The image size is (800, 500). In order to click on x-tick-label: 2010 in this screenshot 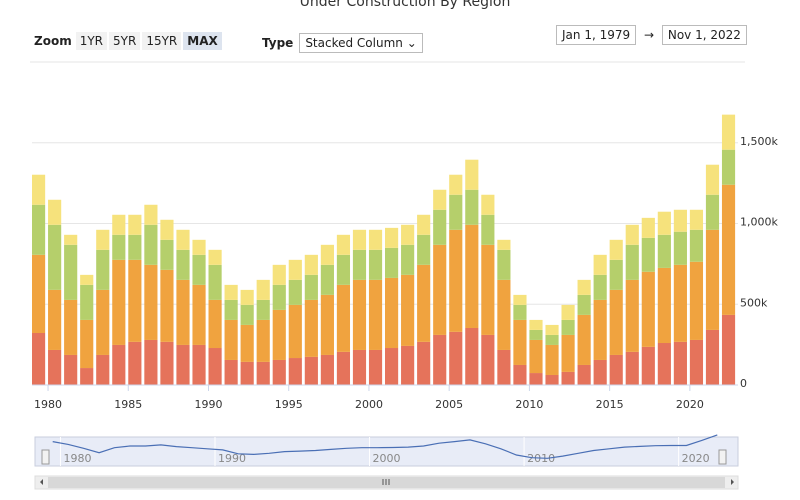, I will do `click(529, 404)`.